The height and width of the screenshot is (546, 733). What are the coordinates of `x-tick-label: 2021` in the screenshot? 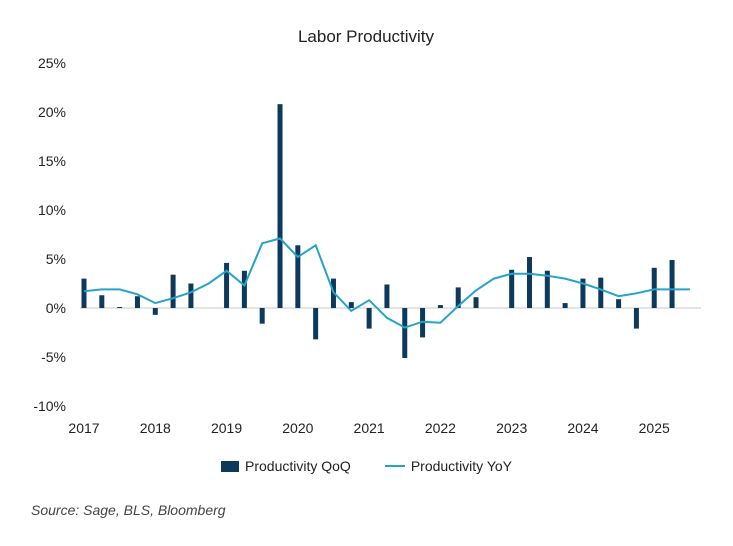 It's located at (369, 428).